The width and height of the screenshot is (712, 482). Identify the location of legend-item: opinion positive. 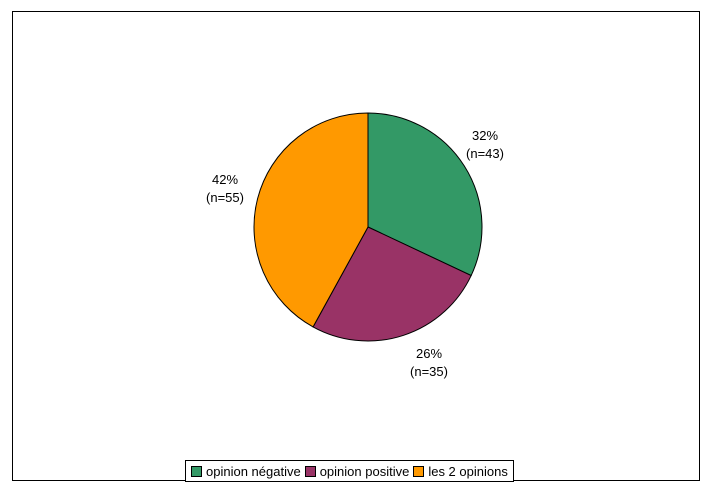
(357, 471).